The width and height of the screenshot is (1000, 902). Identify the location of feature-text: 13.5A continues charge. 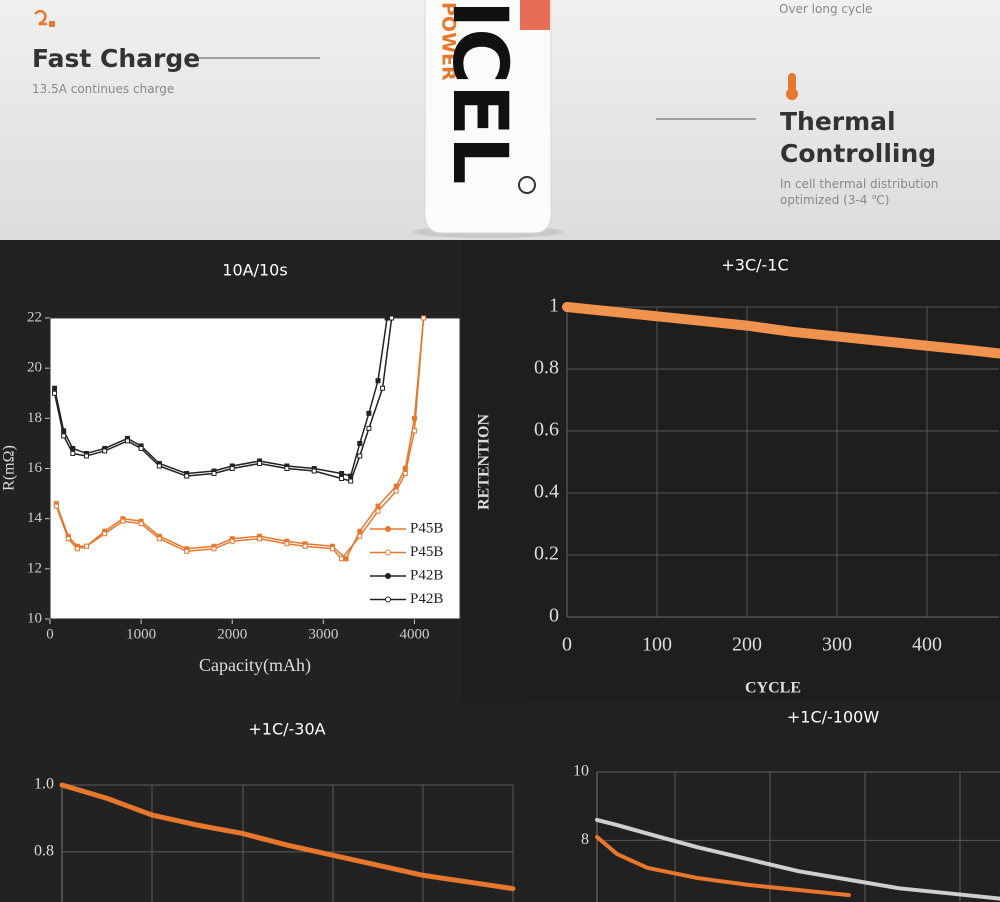
(103, 89).